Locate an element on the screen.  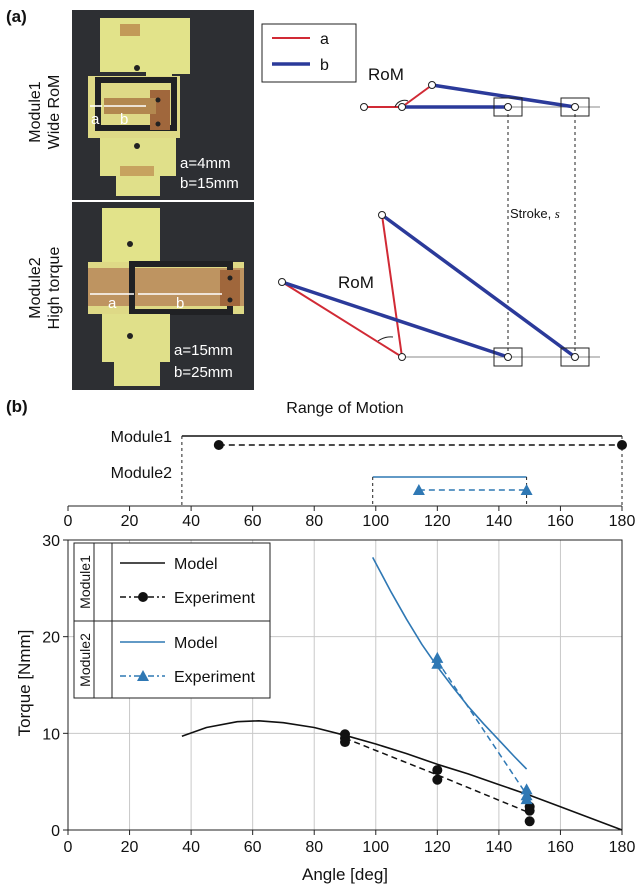
x-tick-label: 100 is located at coordinates (375, 847).